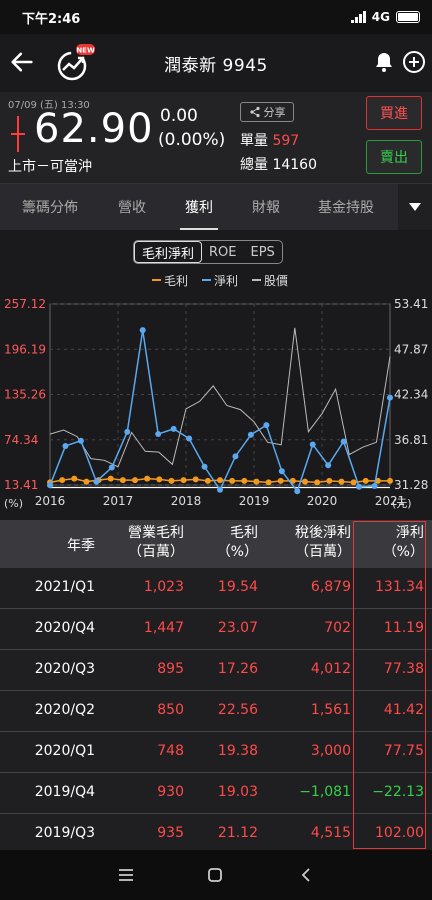 The image size is (432, 900). What do you see at coordinates (403, 710) in the screenshot?
I see `value-cell: 41.42` at bounding box center [403, 710].